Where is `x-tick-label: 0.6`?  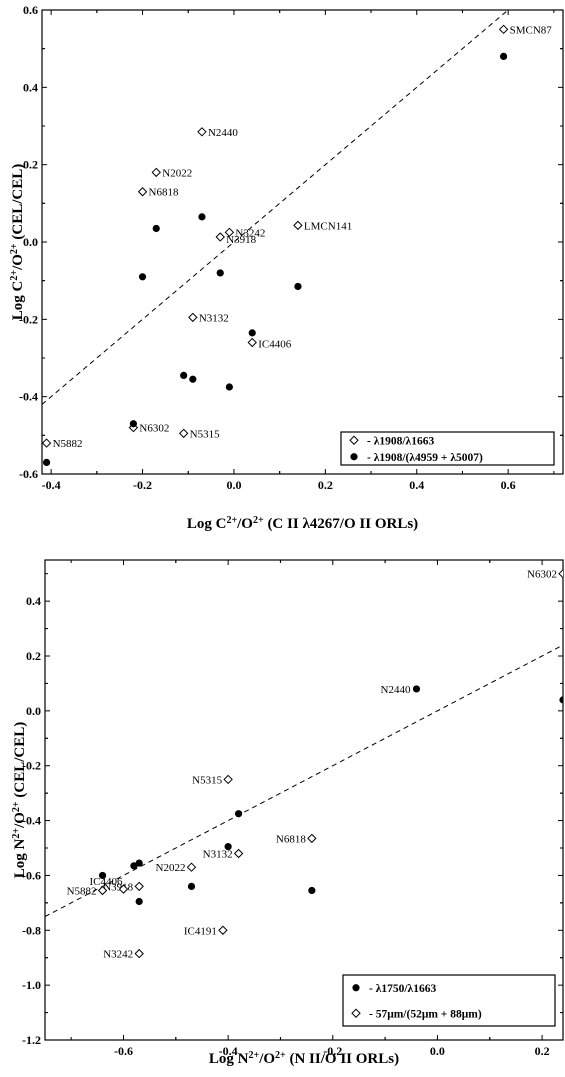
x-tick-label: 0.6 is located at coordinates (508, 485).